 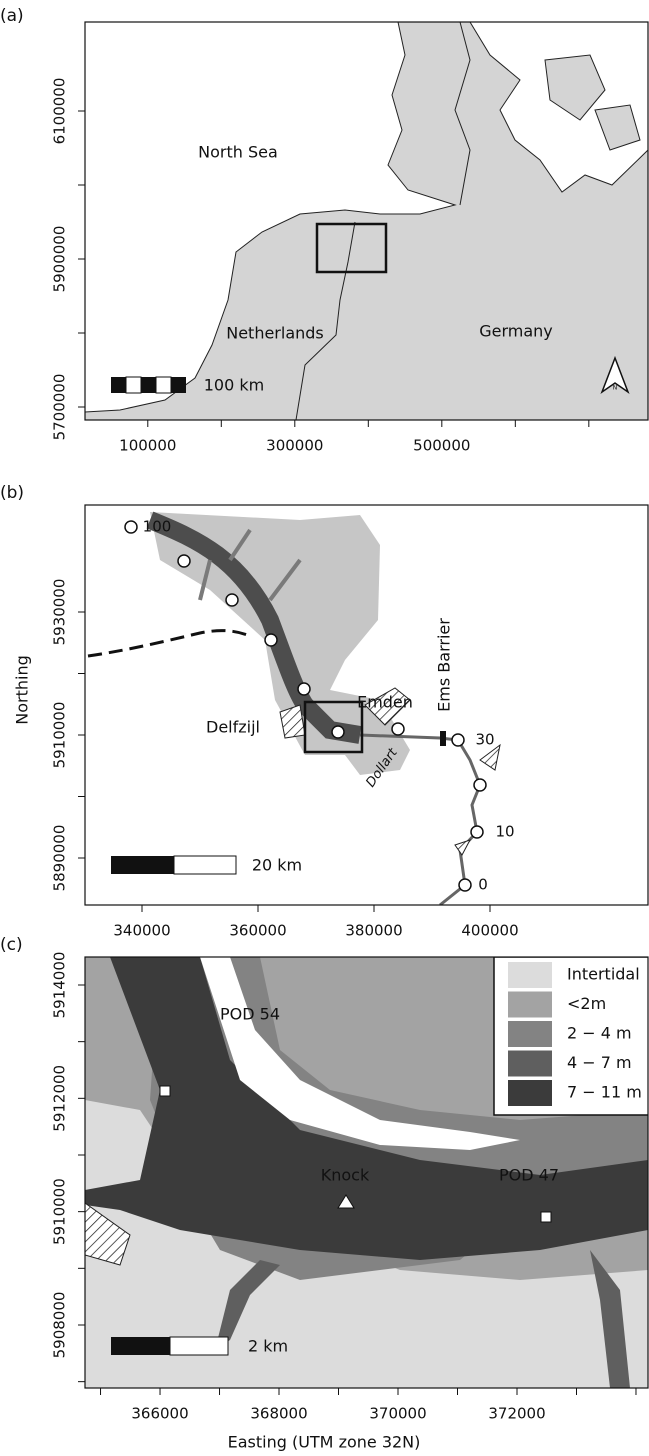 What do you see at coordinates (60, 985) in the screenshot?
I see `y-tick-label: 5914000` at bounding box center [60, 985].